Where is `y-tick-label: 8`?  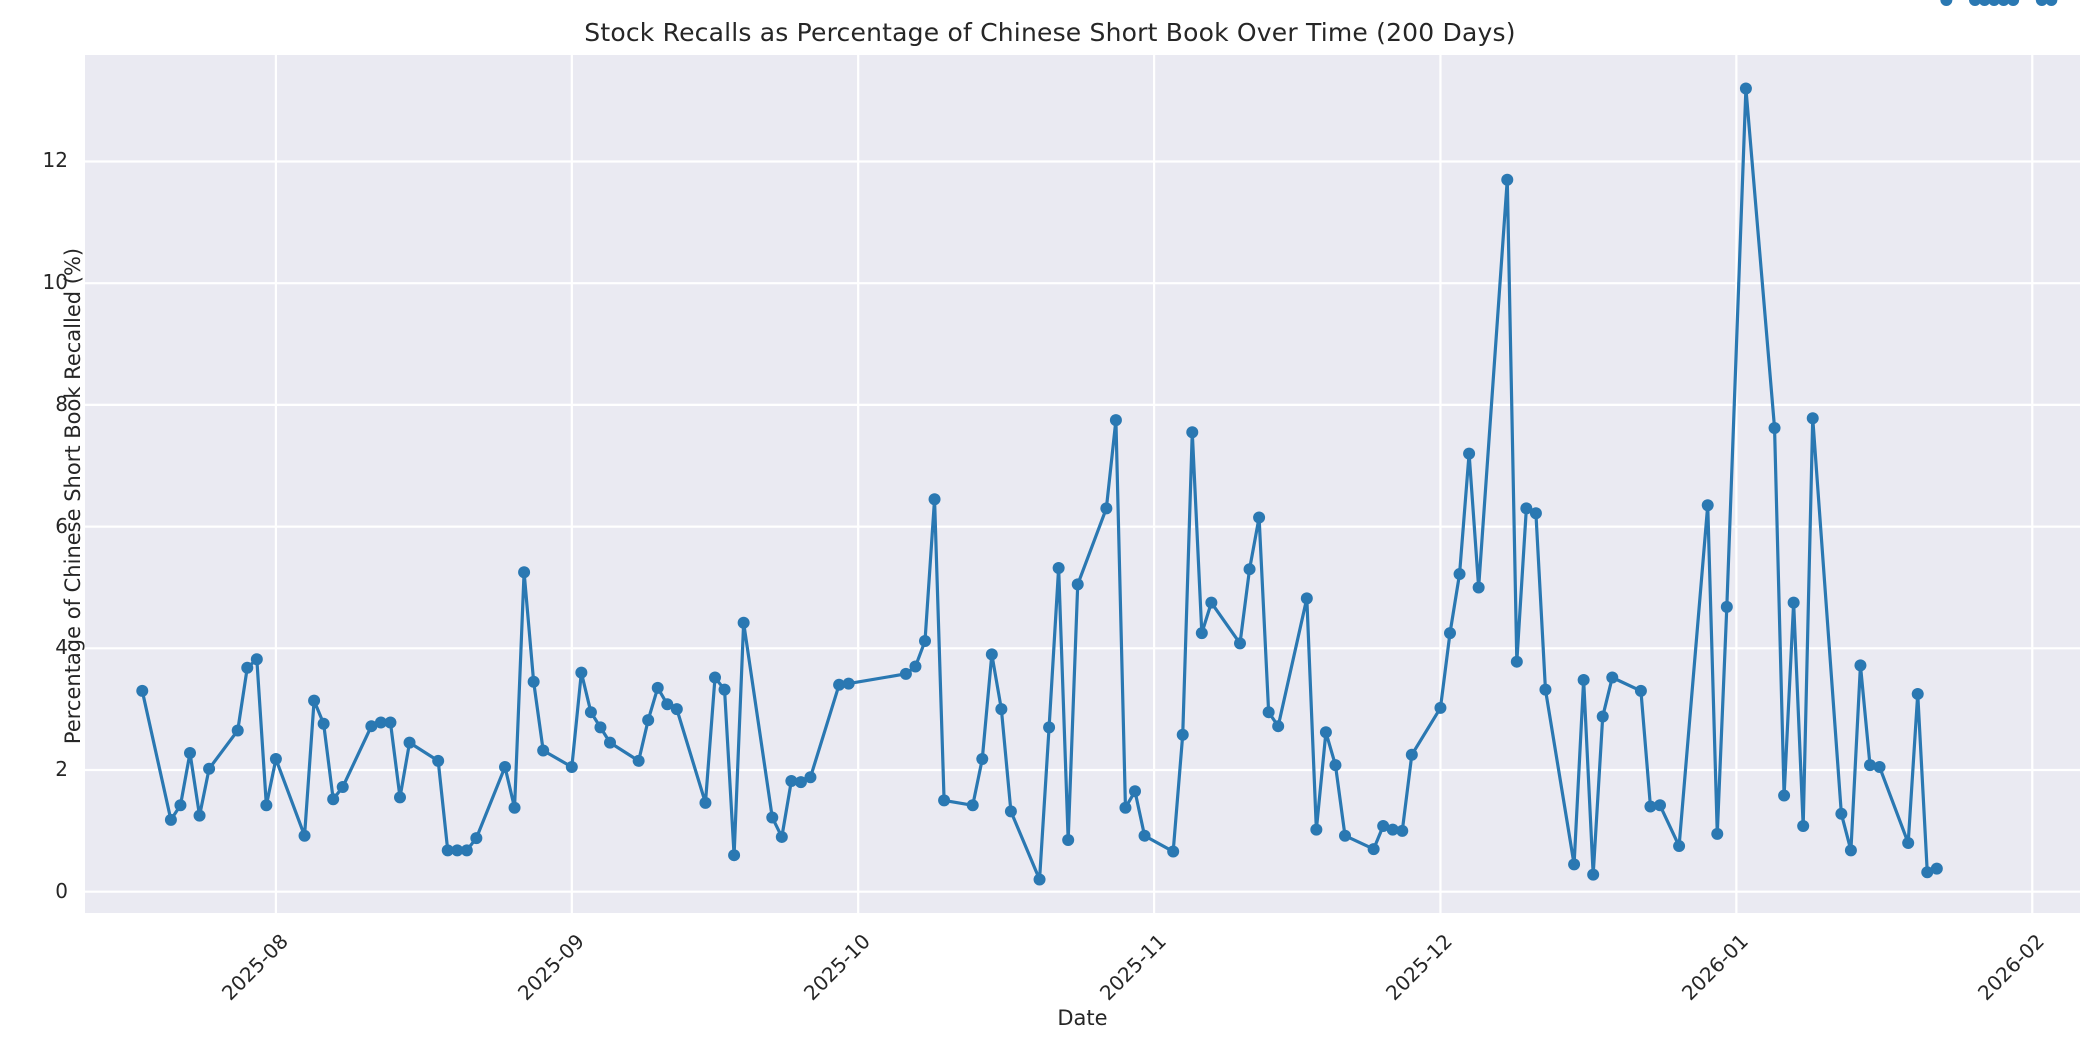 y-tick-label: 8 is located at coordinates (61, 403).